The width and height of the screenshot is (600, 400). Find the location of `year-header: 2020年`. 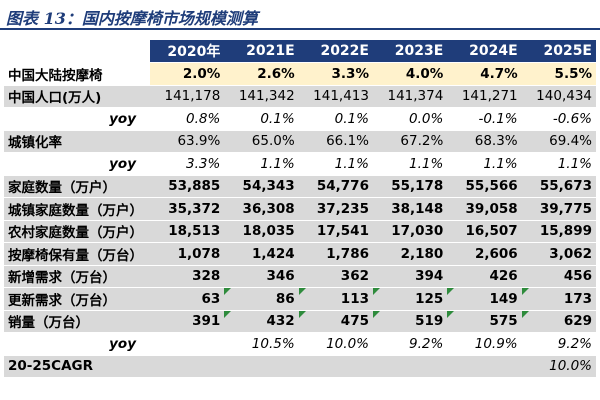

year-header: 2020年 is located at coordinates (187, 51).